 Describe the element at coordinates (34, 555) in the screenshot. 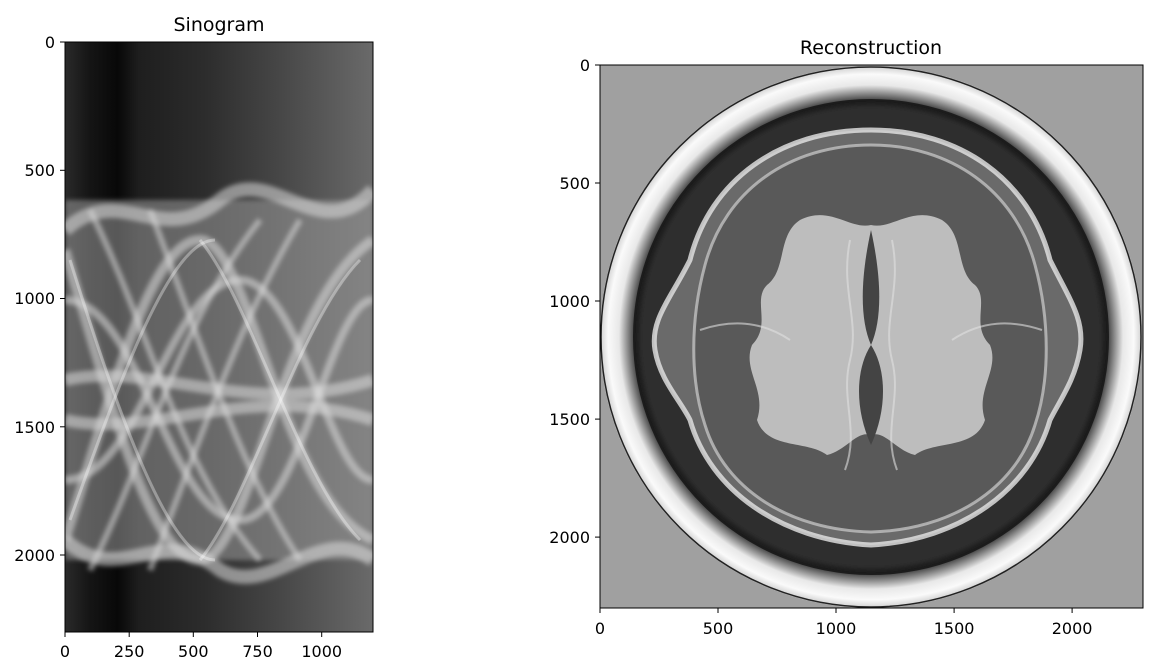

I see `sinogram-ytick-label: 2000` at that location.